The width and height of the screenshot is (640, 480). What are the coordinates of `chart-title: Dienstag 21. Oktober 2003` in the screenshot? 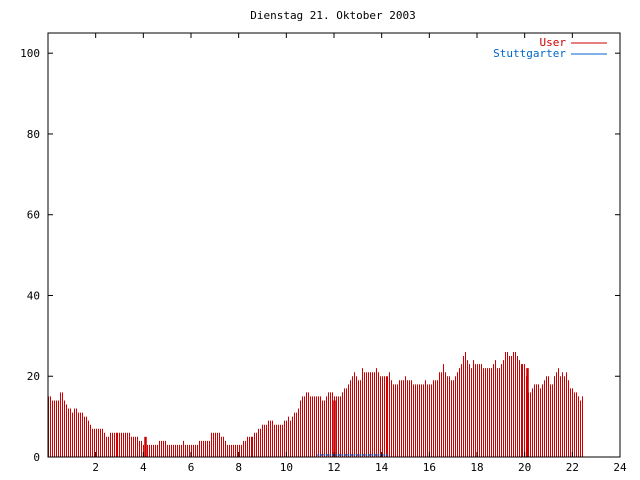 It's located at (333, 15).